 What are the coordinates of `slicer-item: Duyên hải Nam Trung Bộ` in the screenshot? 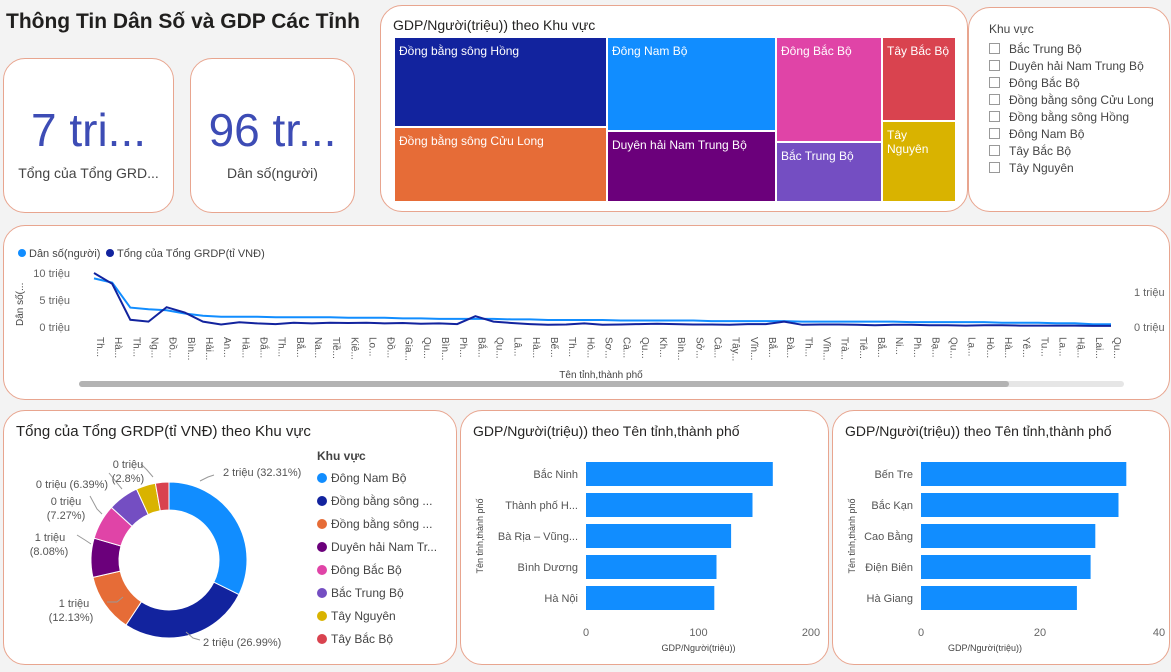 It's located at (1071, 65).